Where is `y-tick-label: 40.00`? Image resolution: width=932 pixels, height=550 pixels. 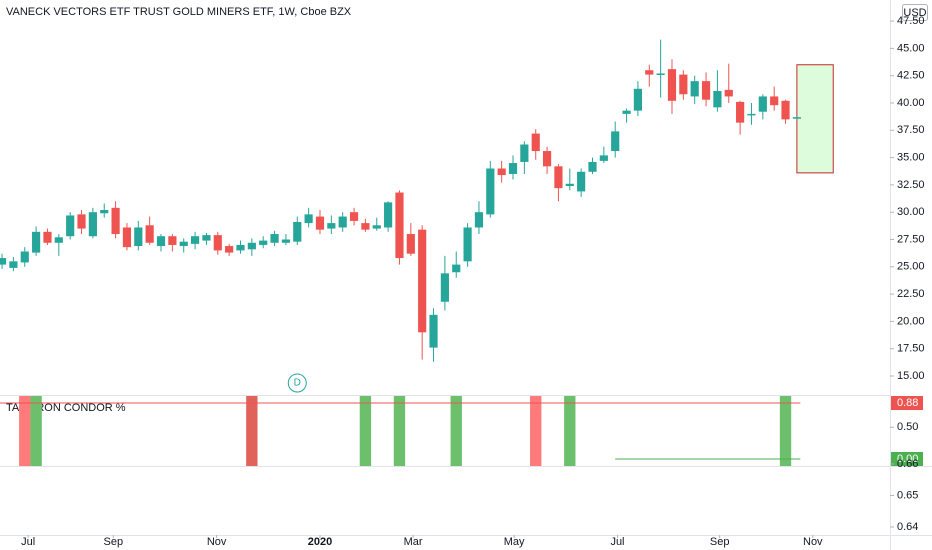 y-tick-label: 40.00 is located at coordinates (911, 103).